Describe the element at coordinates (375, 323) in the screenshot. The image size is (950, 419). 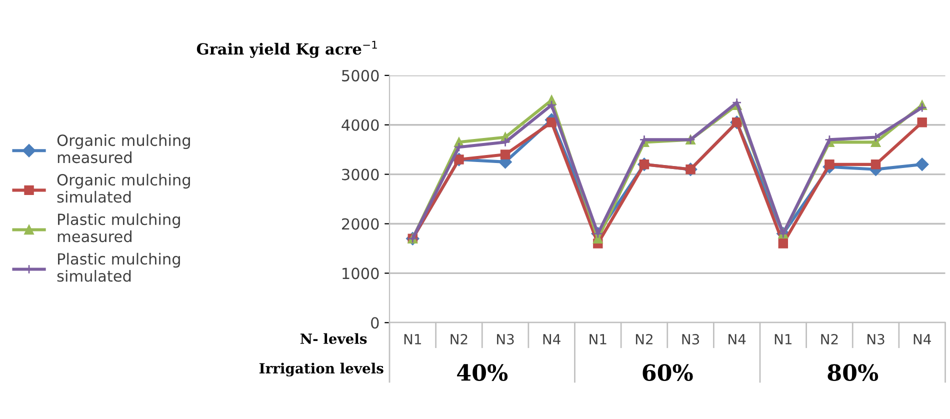
I see `y-tick-label: 0` at that location.